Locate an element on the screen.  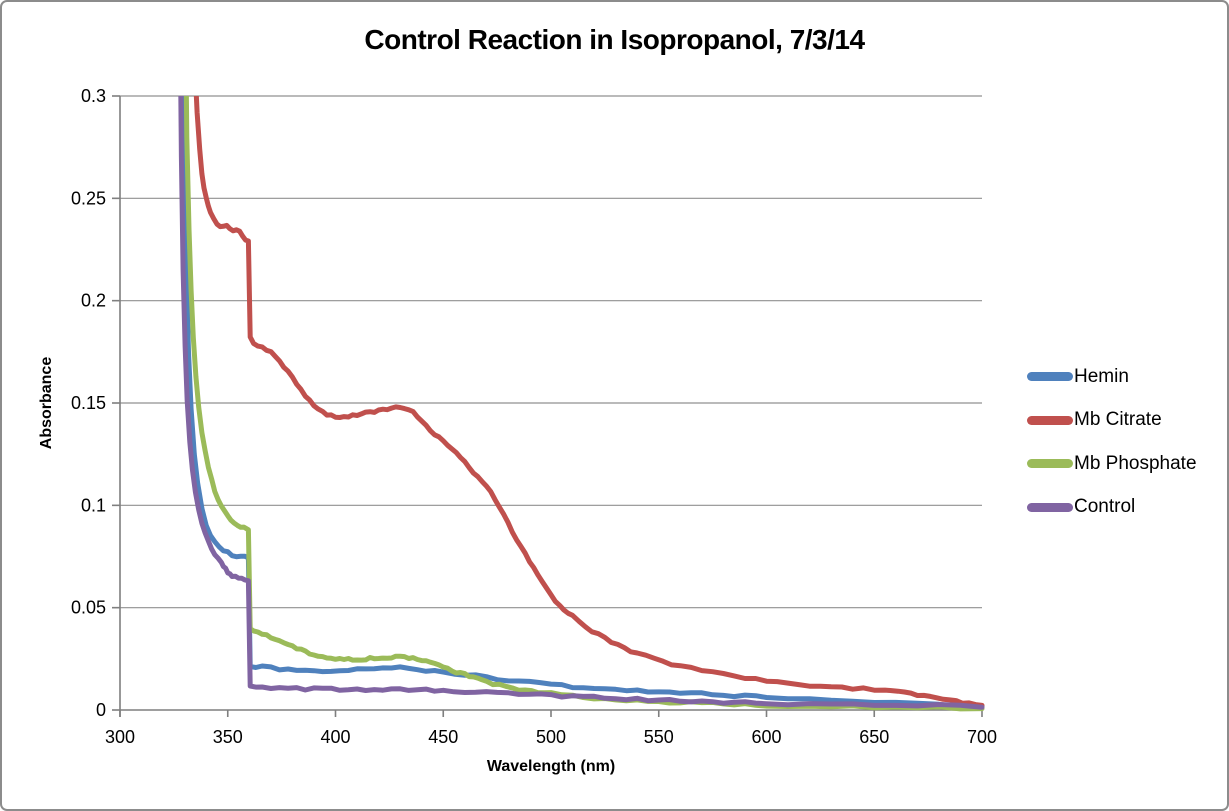
legend-label: Hemin is located at coordinates (1101, 376).